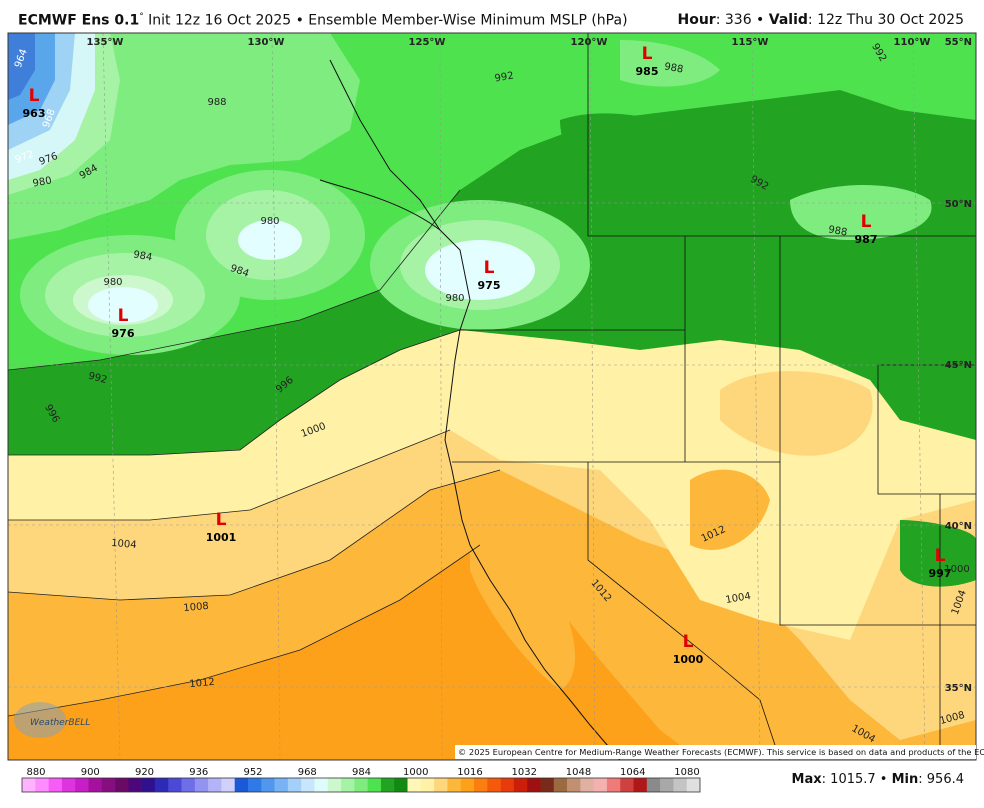  I want to click on contour-label: 984, so click(142, 256).